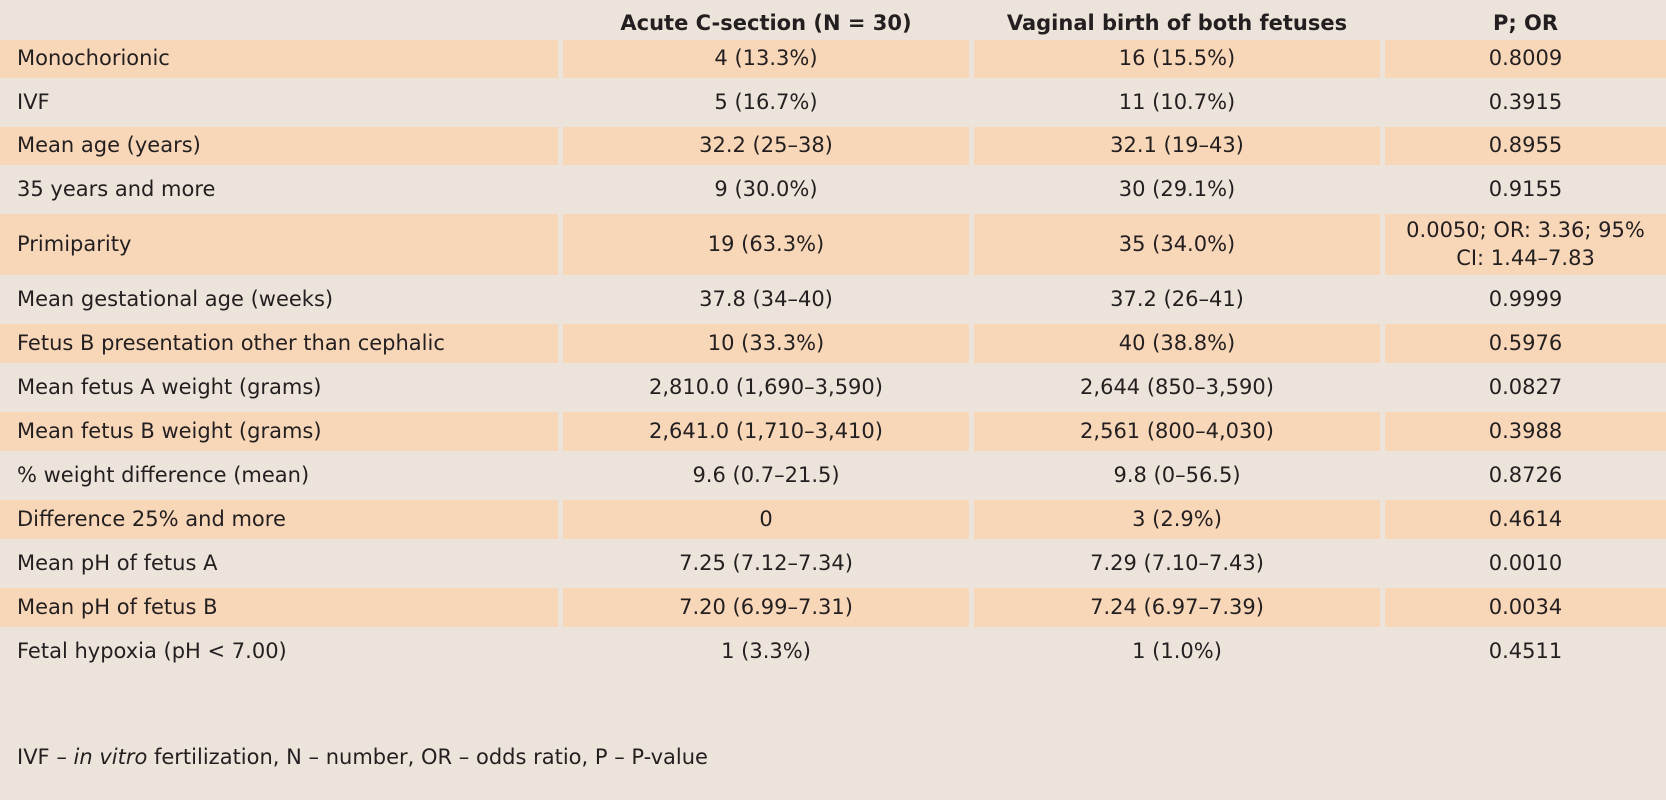 This screenshot has height=800, width=1666. I want to click on table-row: Monochorionic 4 (13.3%) 16 (15.5%) 0.8009, so click(833, 59).